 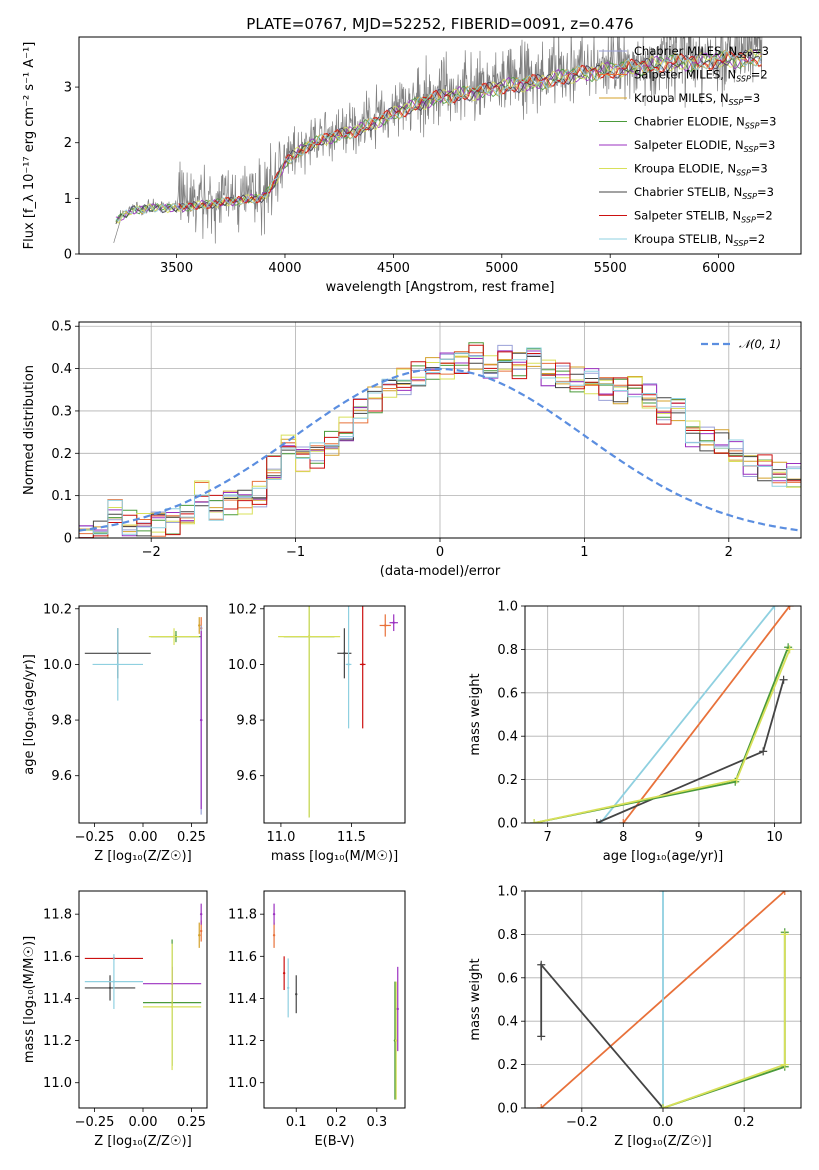 I want to click on y-tick-label: 11.2, so click(x=57, y=1041).